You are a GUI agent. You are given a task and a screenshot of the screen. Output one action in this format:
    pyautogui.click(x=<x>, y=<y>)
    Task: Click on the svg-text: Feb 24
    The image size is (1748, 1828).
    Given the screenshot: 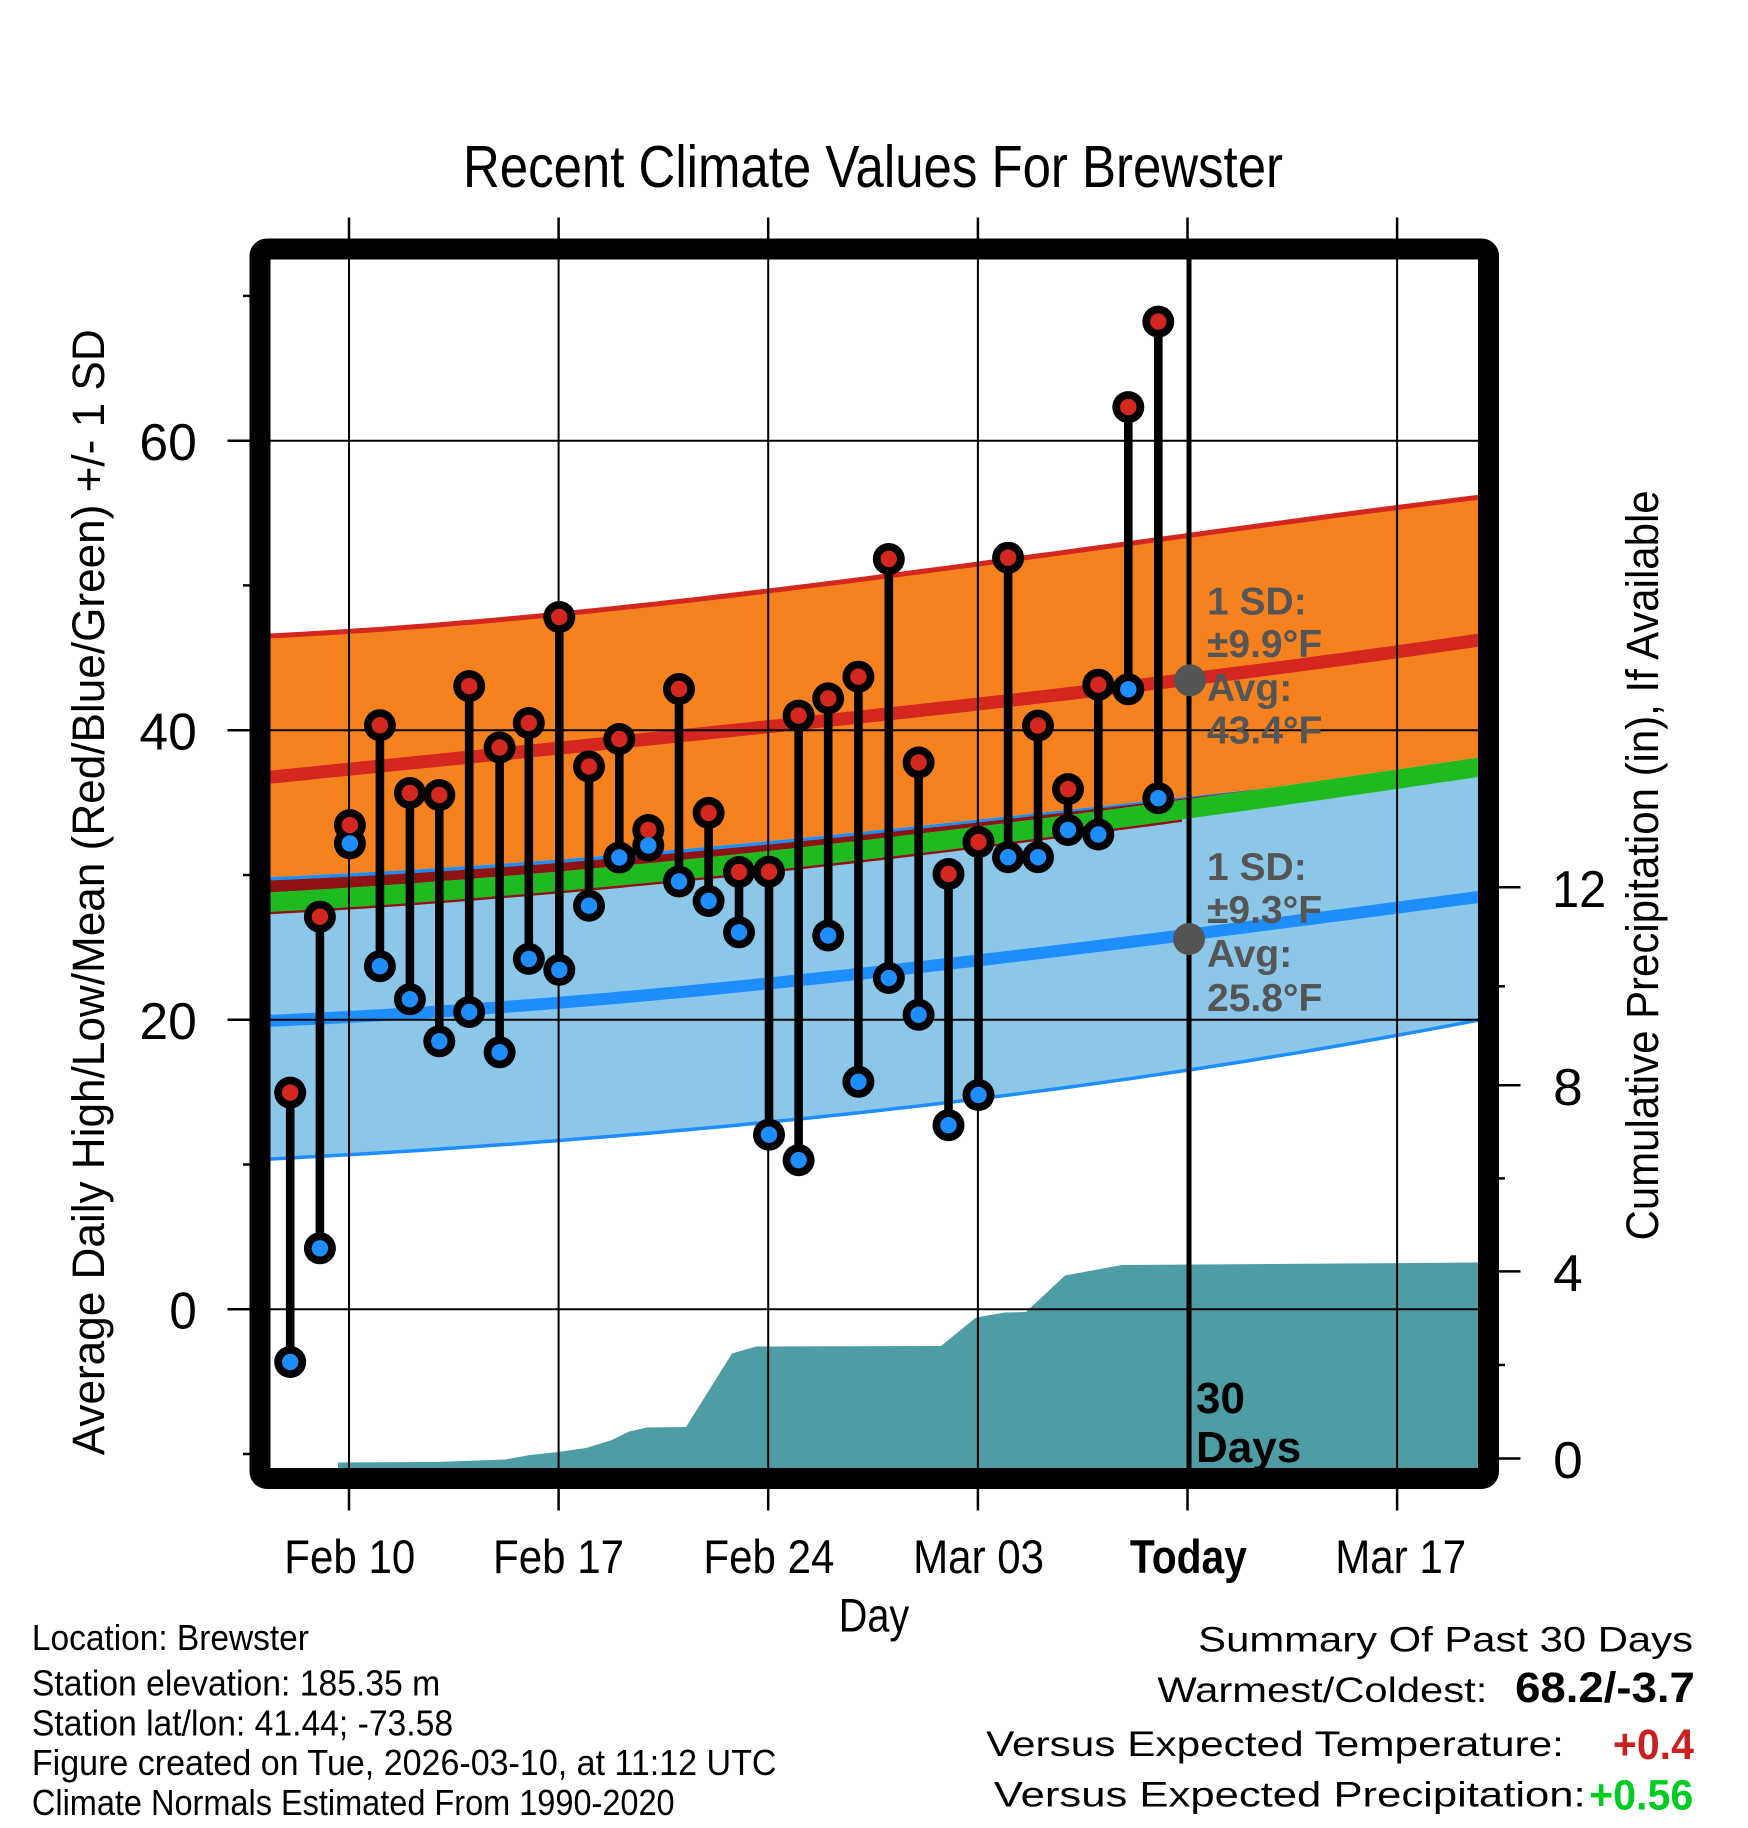 What is the action you would take?
    pyautogui.click(x=768, y=1556)
    